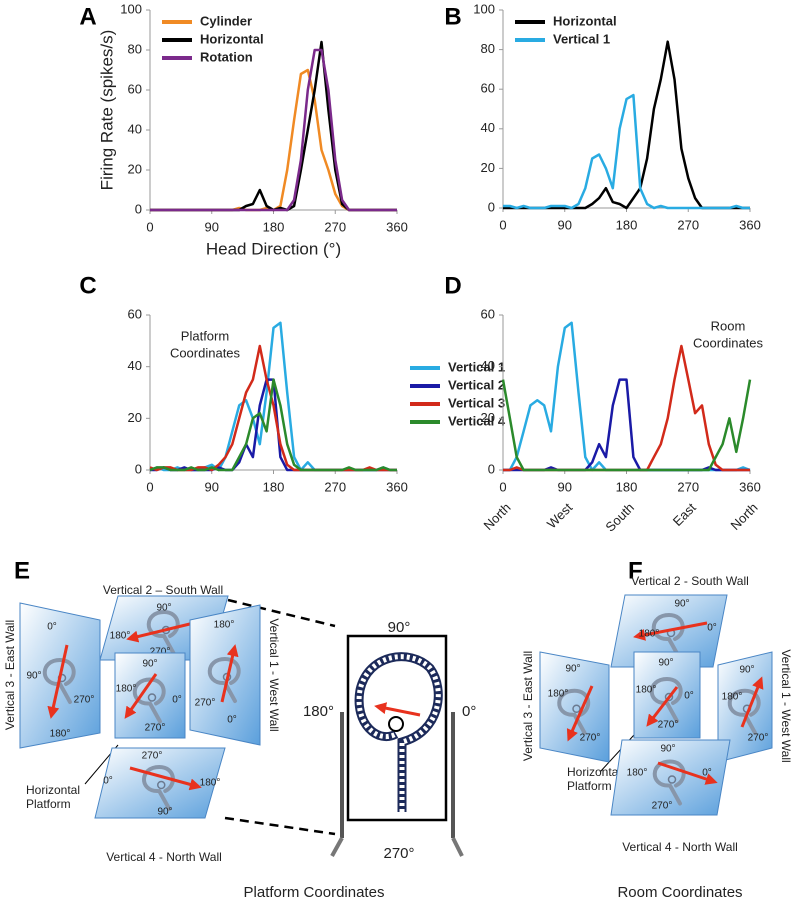  I want to click on panel-letter: F, so click(635, 570).